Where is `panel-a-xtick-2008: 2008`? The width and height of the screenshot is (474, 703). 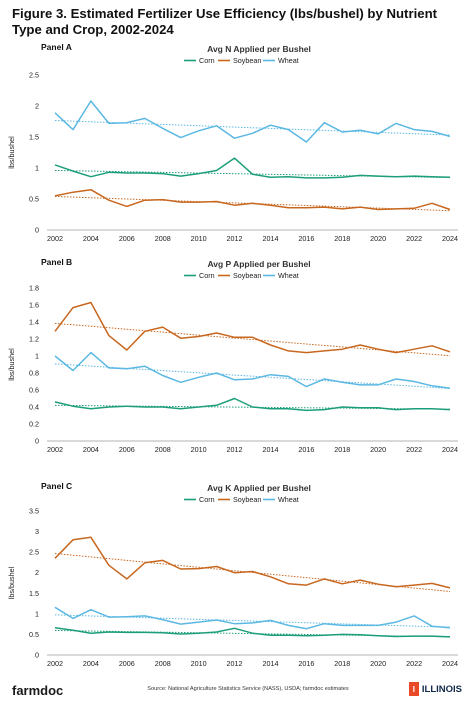
panel-a-xtick-2008: 2008 is located at coordinates (163, 238).